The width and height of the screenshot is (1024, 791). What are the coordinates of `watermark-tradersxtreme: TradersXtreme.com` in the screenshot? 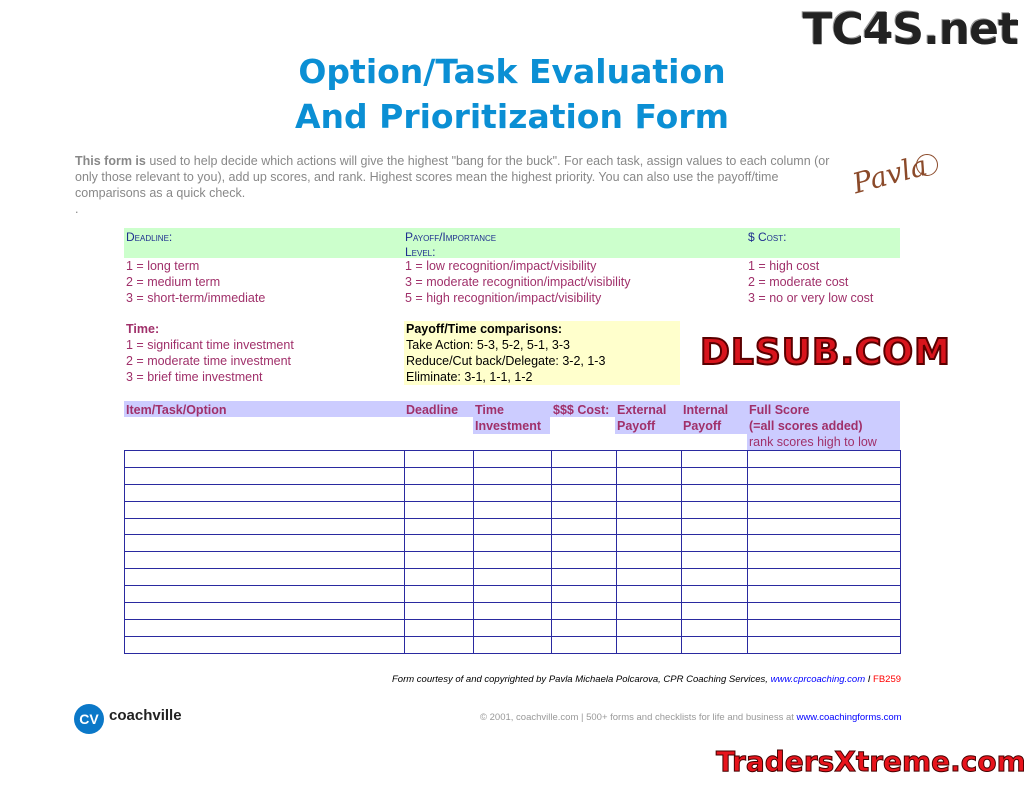 It's located at (870, 762).